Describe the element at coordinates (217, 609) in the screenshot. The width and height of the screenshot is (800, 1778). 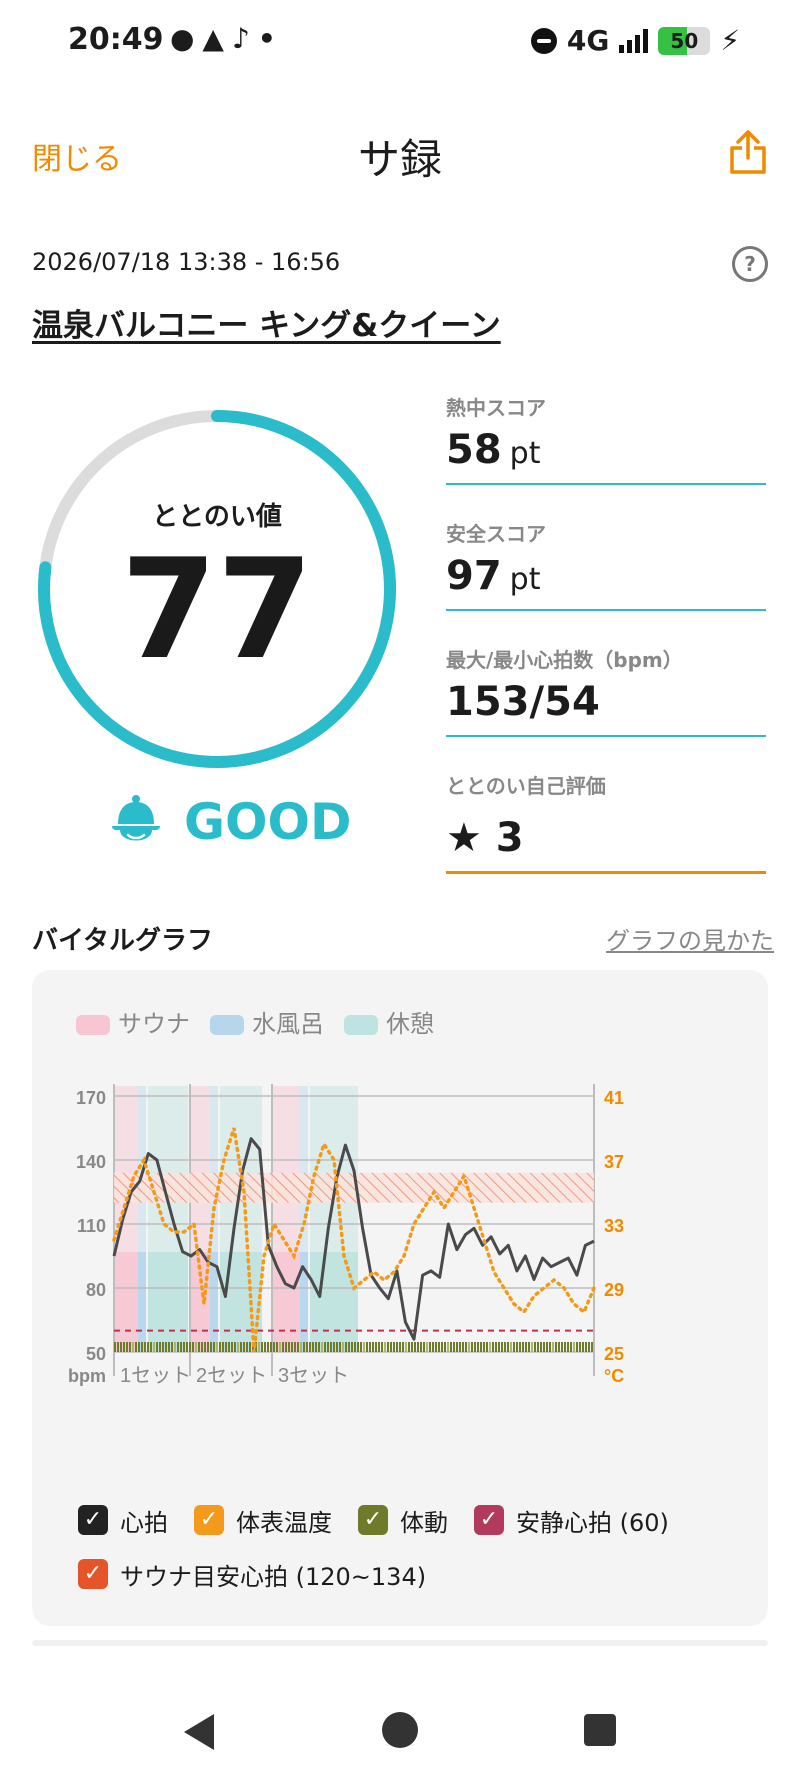
I see `gauge-value: 77` at that location.